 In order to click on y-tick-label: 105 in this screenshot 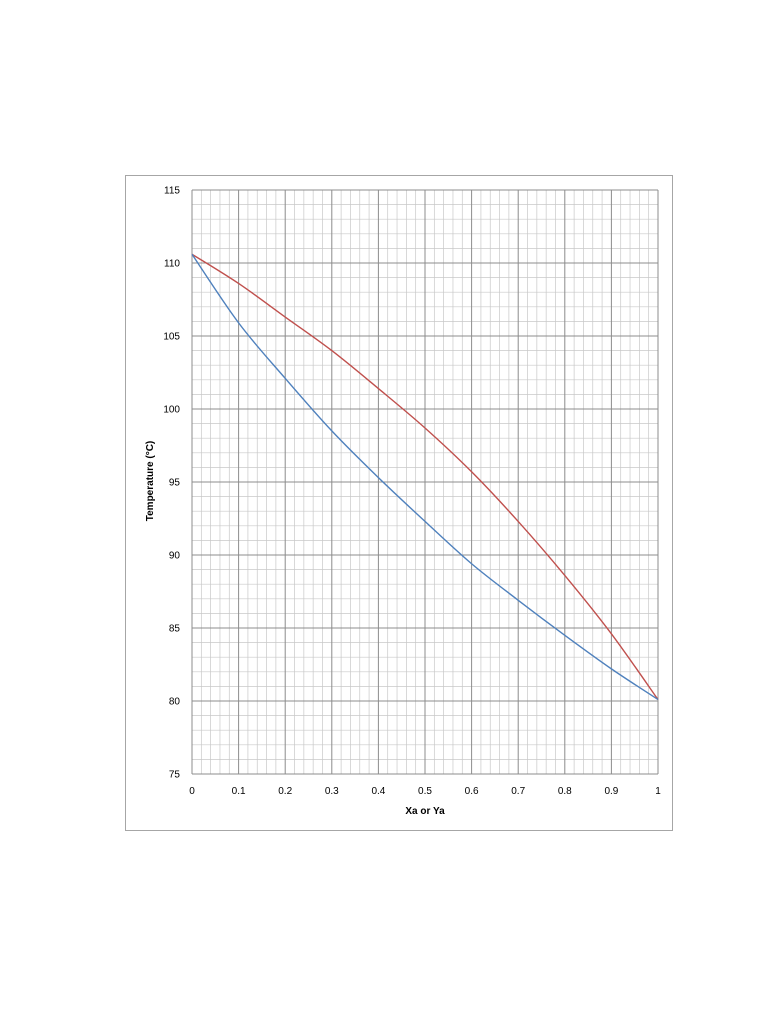, I will do `click(171, 337)`.